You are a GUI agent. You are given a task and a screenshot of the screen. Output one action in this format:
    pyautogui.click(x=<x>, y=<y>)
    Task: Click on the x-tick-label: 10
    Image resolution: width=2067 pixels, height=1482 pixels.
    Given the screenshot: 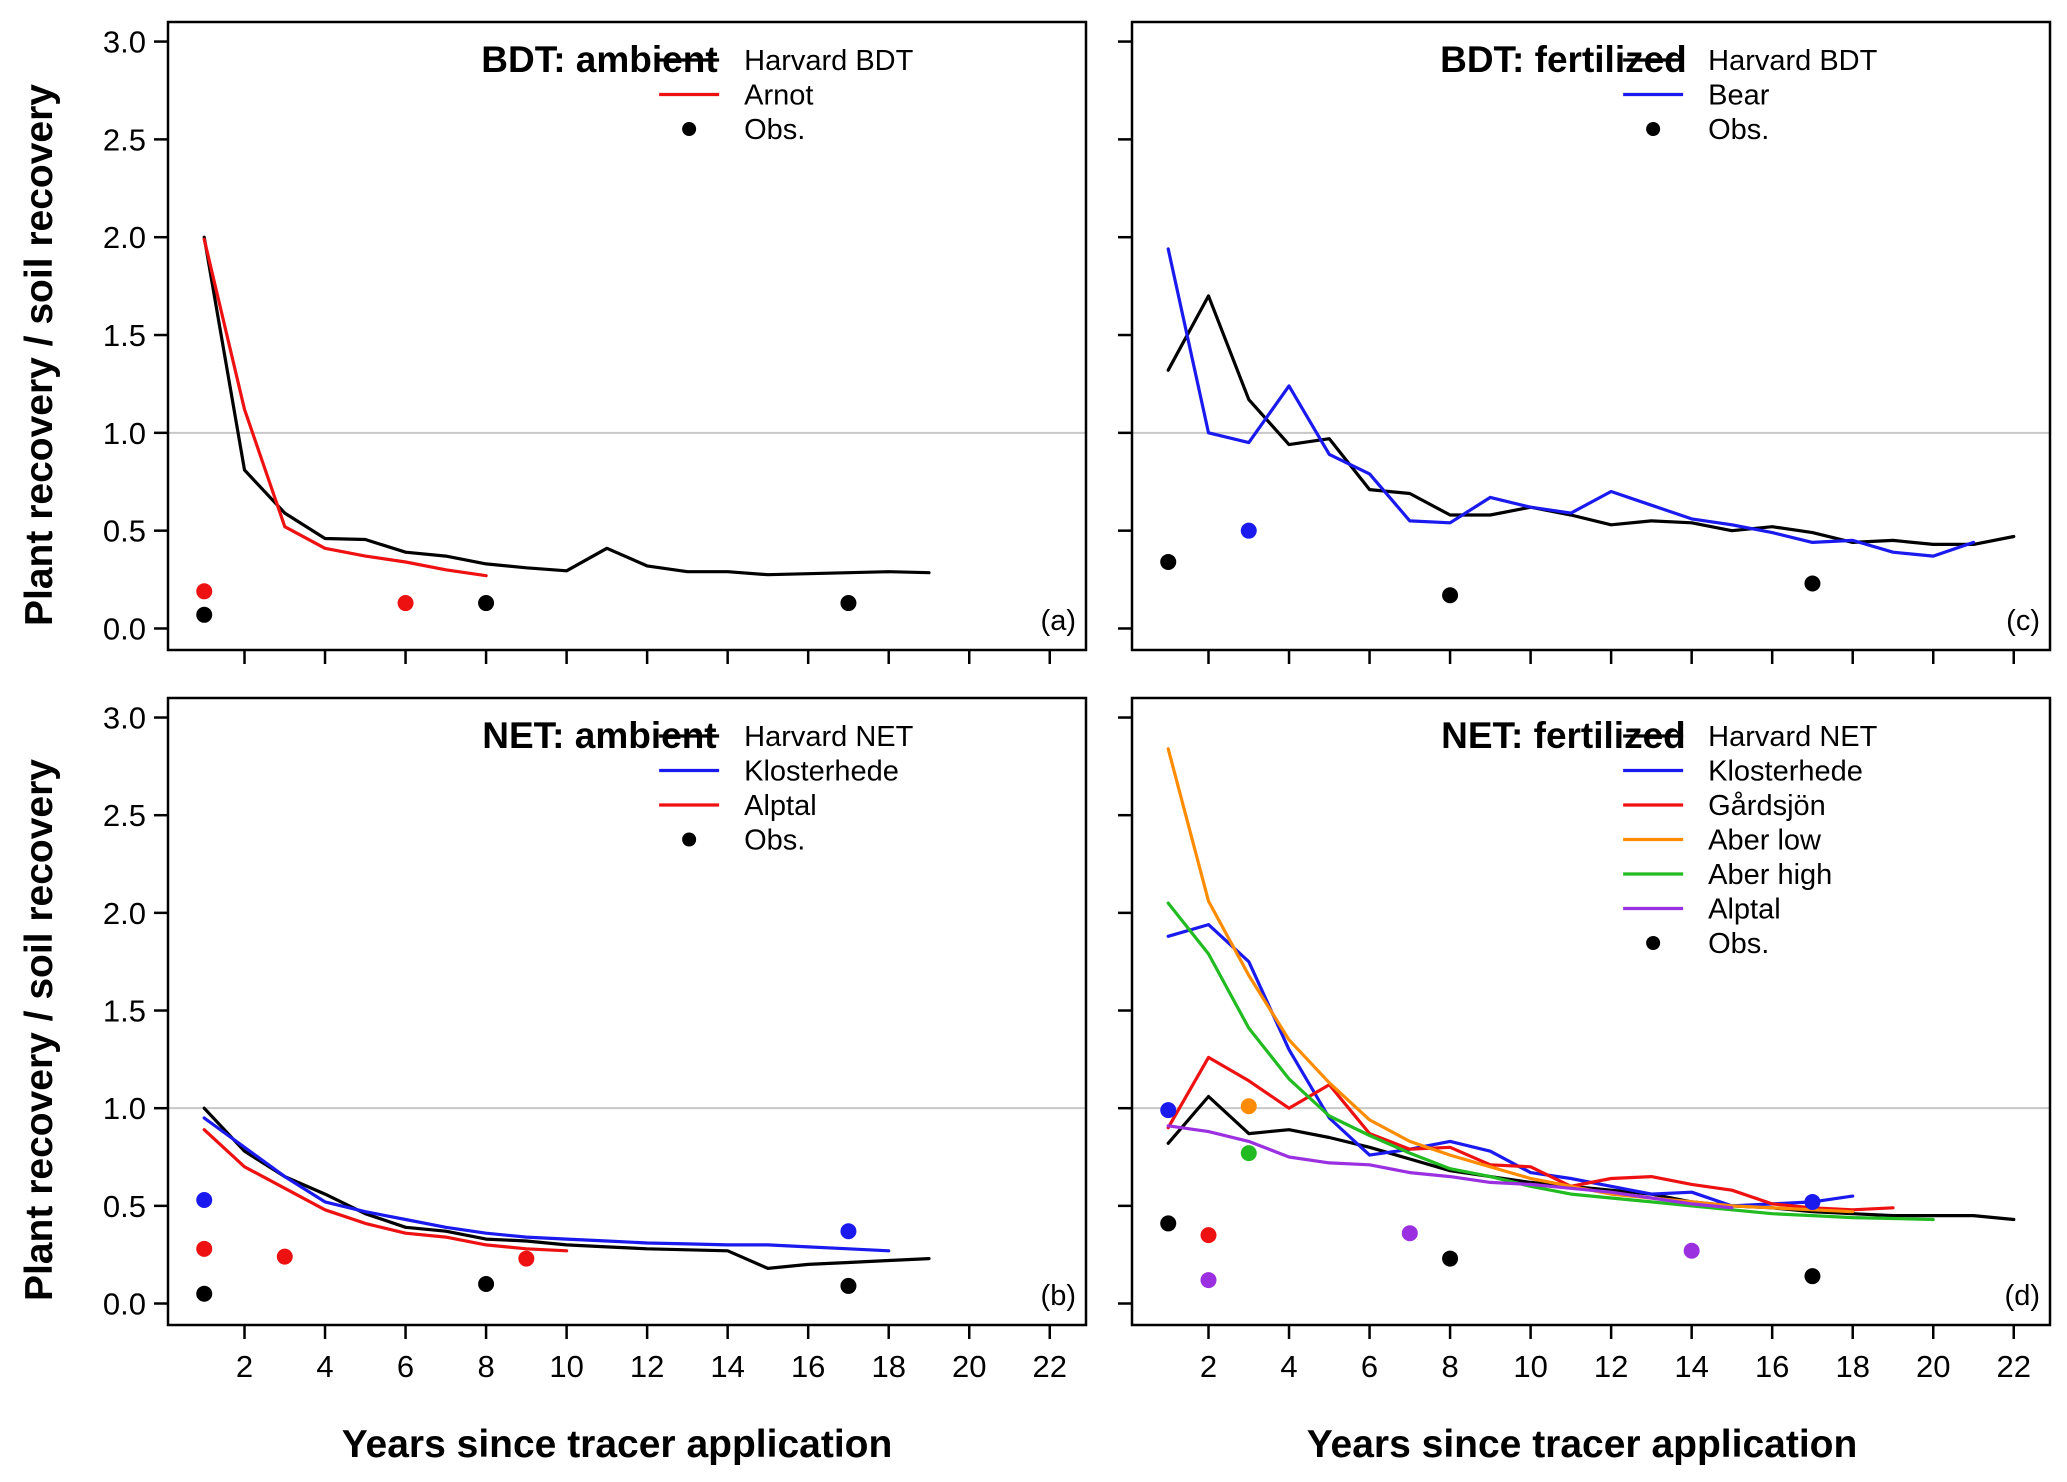 What is the action you would take?
    pyautogui.click(x=1530, y=1366)
    